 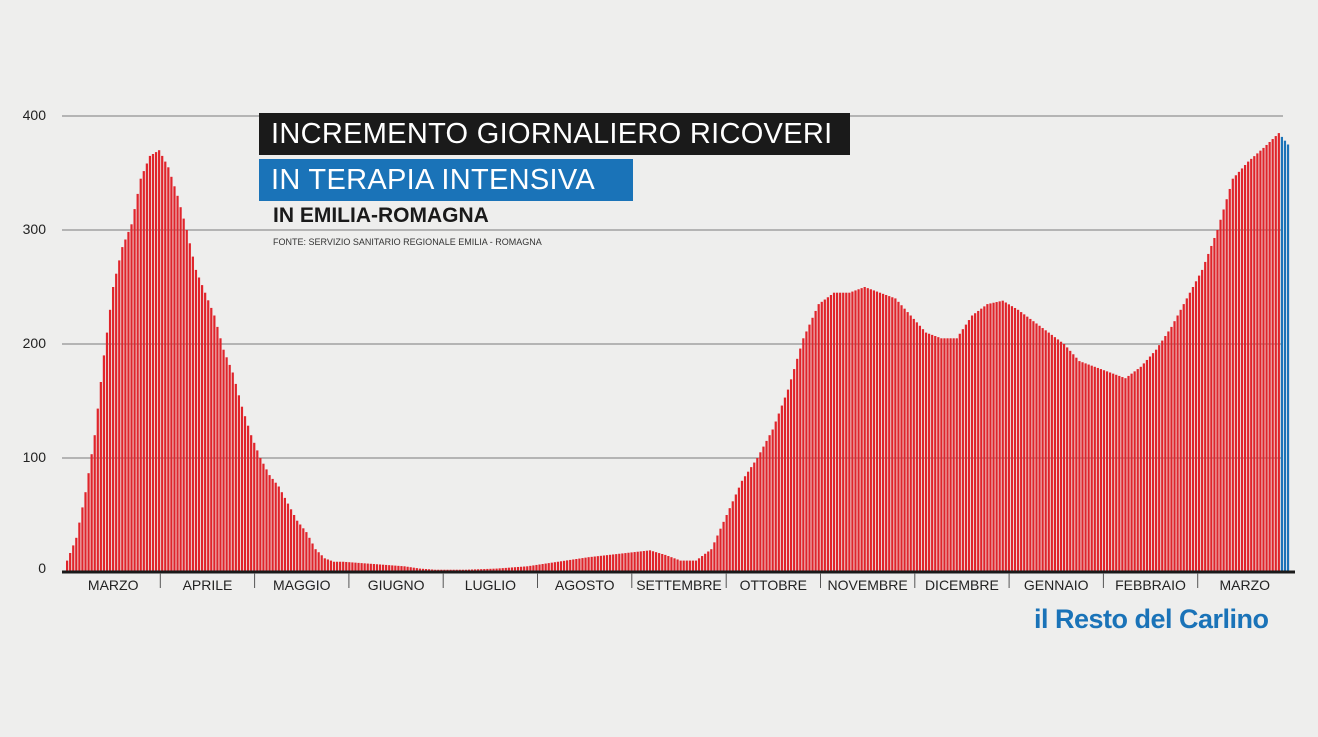 What do you see at coordinates (1285, 356) in the screenshot?
I see `bar-highlight` at bounding box center [1285, 356].